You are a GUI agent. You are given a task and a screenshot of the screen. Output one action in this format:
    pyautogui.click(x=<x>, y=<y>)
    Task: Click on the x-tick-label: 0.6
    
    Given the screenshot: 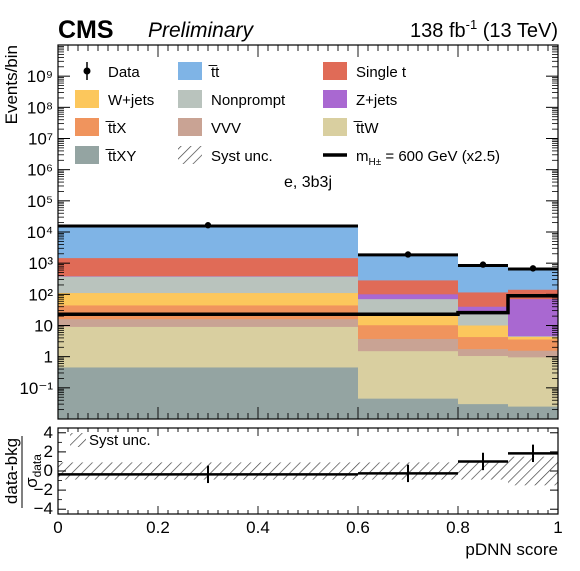 What is the action you would take?
    pyautogui.click(x=358, y=527)
    